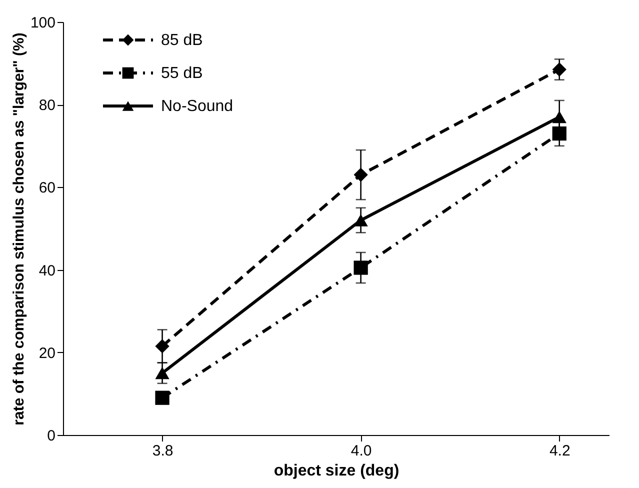 The image size is (639, 488). I want to click on y-tick-label: 60, so click(47, 188).